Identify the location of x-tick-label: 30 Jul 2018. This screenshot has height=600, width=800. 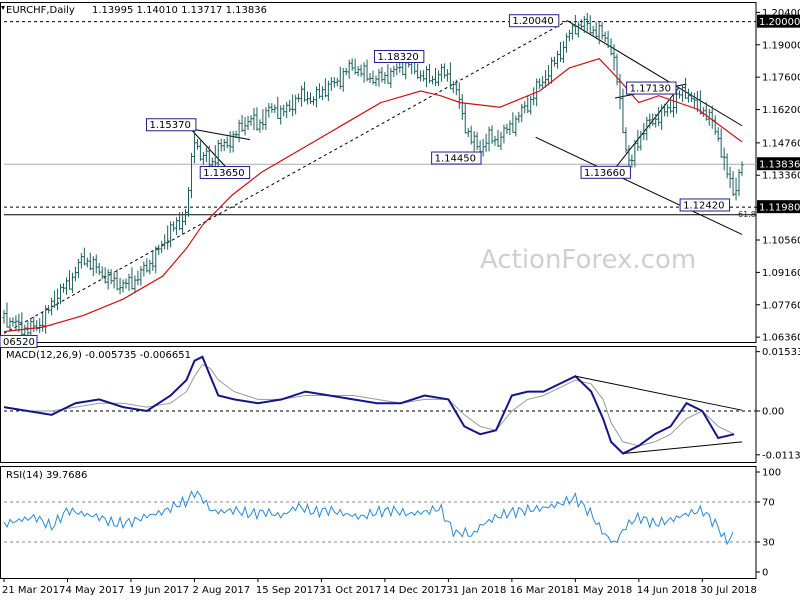
(728, 590).